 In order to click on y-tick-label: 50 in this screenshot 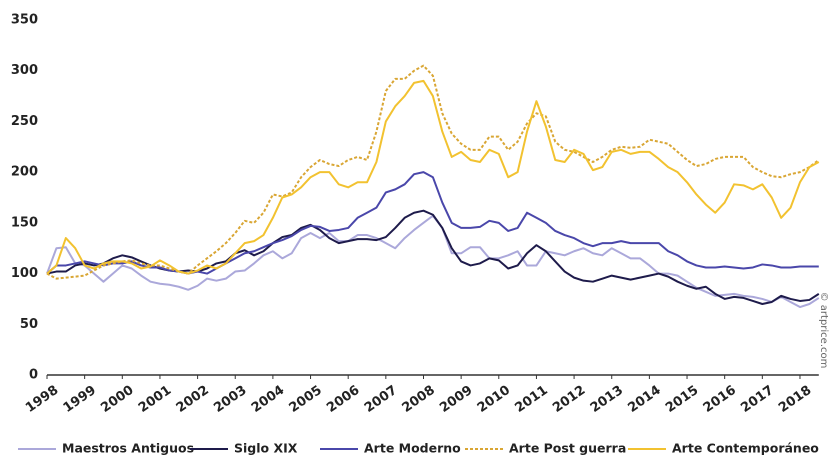, I will do `click(29, 324)`.